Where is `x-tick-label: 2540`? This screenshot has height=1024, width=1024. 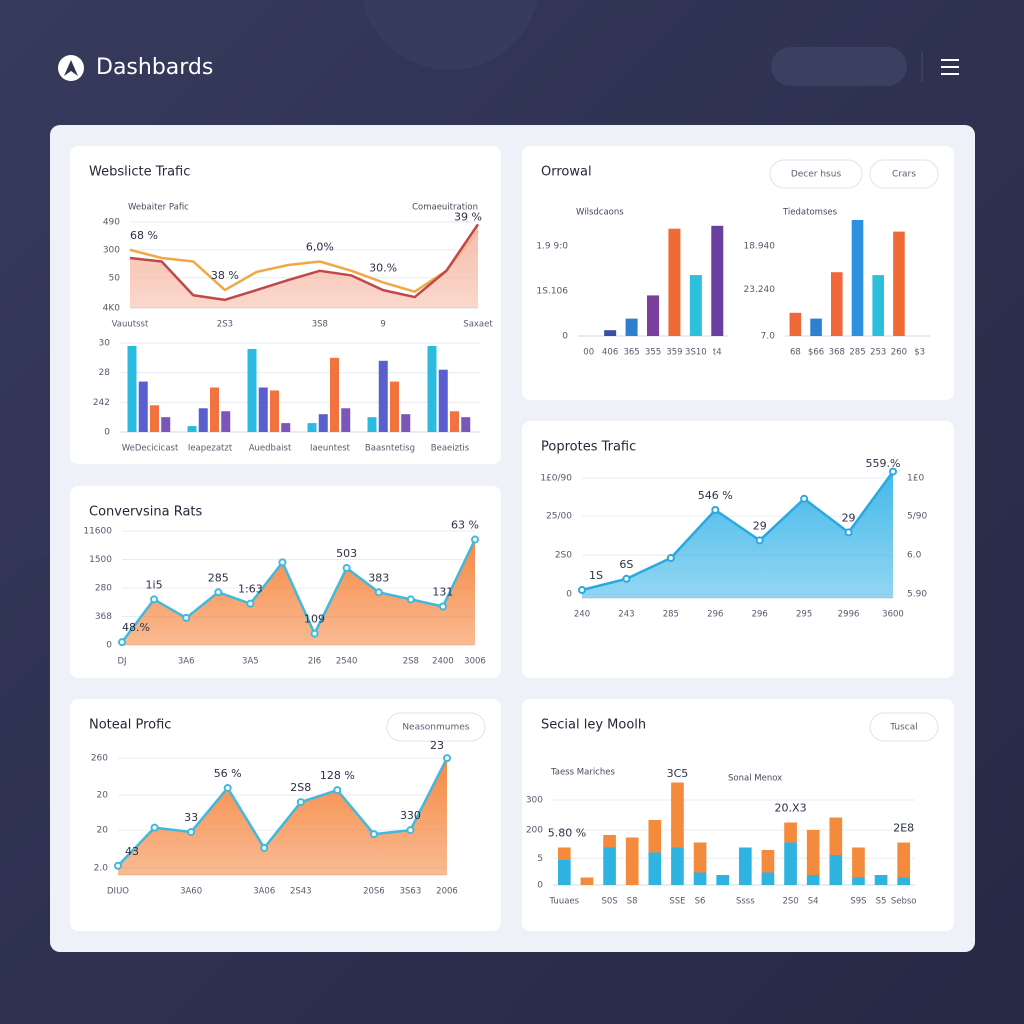 x-tick-label: 2540 is located at coordinates (347, 662).